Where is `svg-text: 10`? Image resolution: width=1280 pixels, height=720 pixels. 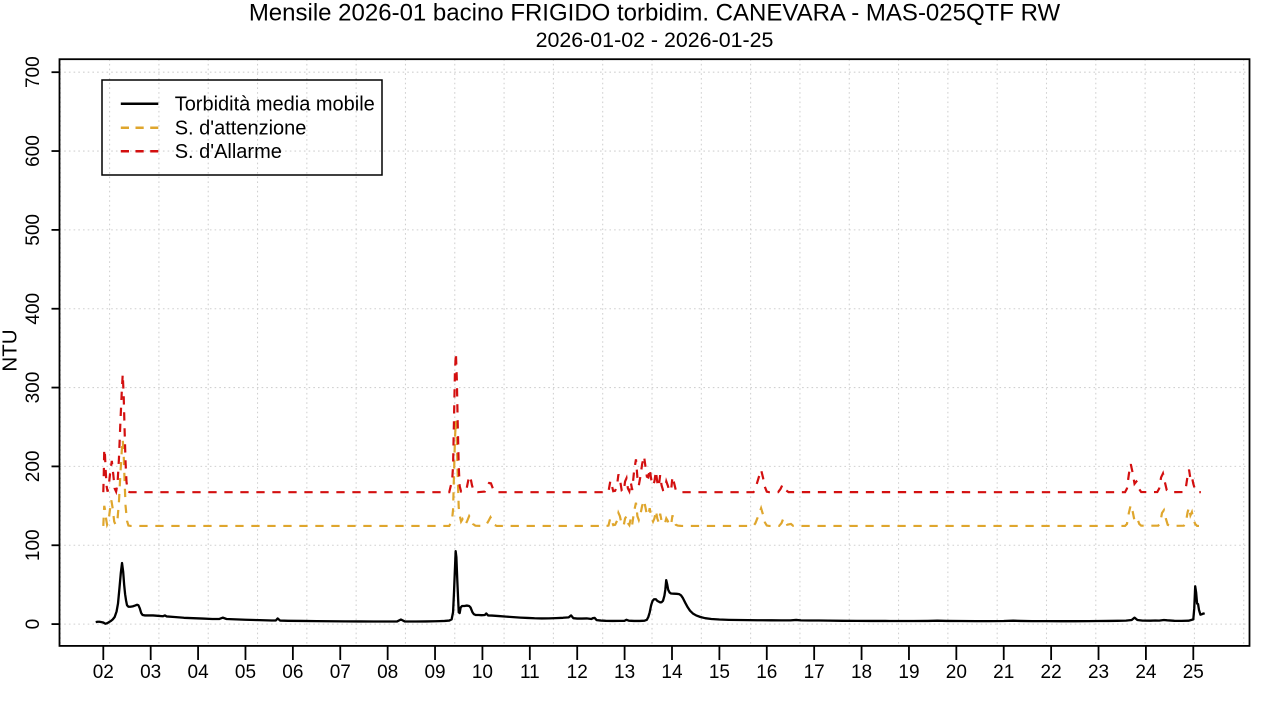
svg-text: 10 is located at coordinates (482, 672).